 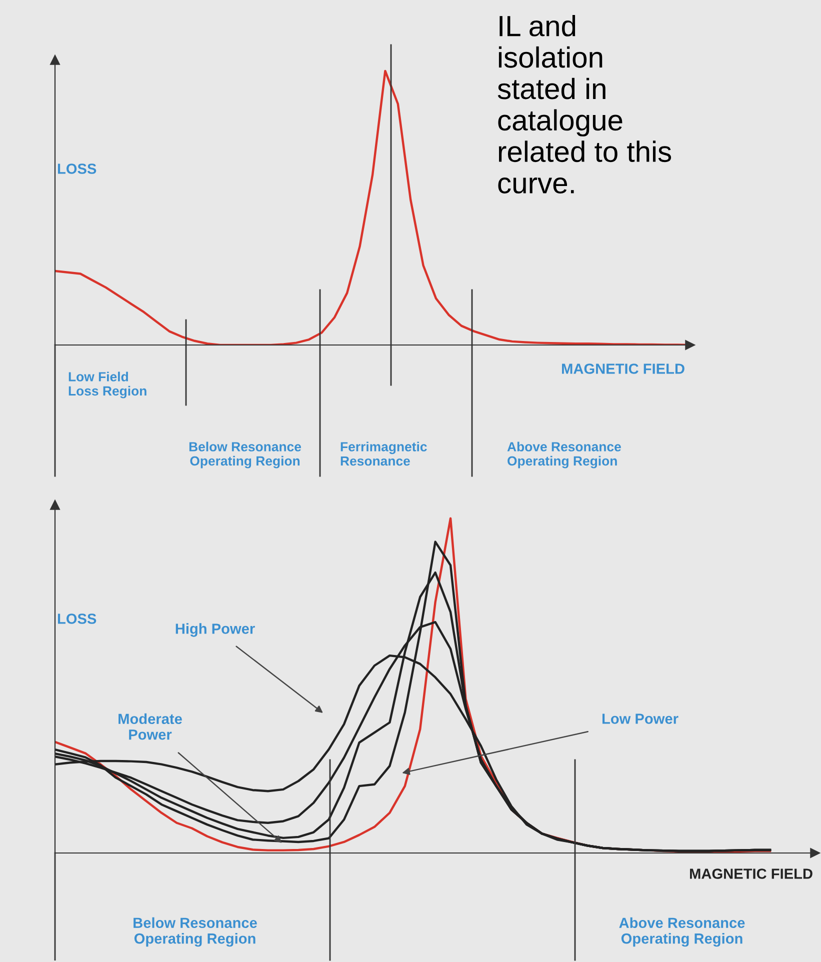 I want to click on annotation: IL and isolation stated in catalogue related to this curve., so click(x=585, y=104).